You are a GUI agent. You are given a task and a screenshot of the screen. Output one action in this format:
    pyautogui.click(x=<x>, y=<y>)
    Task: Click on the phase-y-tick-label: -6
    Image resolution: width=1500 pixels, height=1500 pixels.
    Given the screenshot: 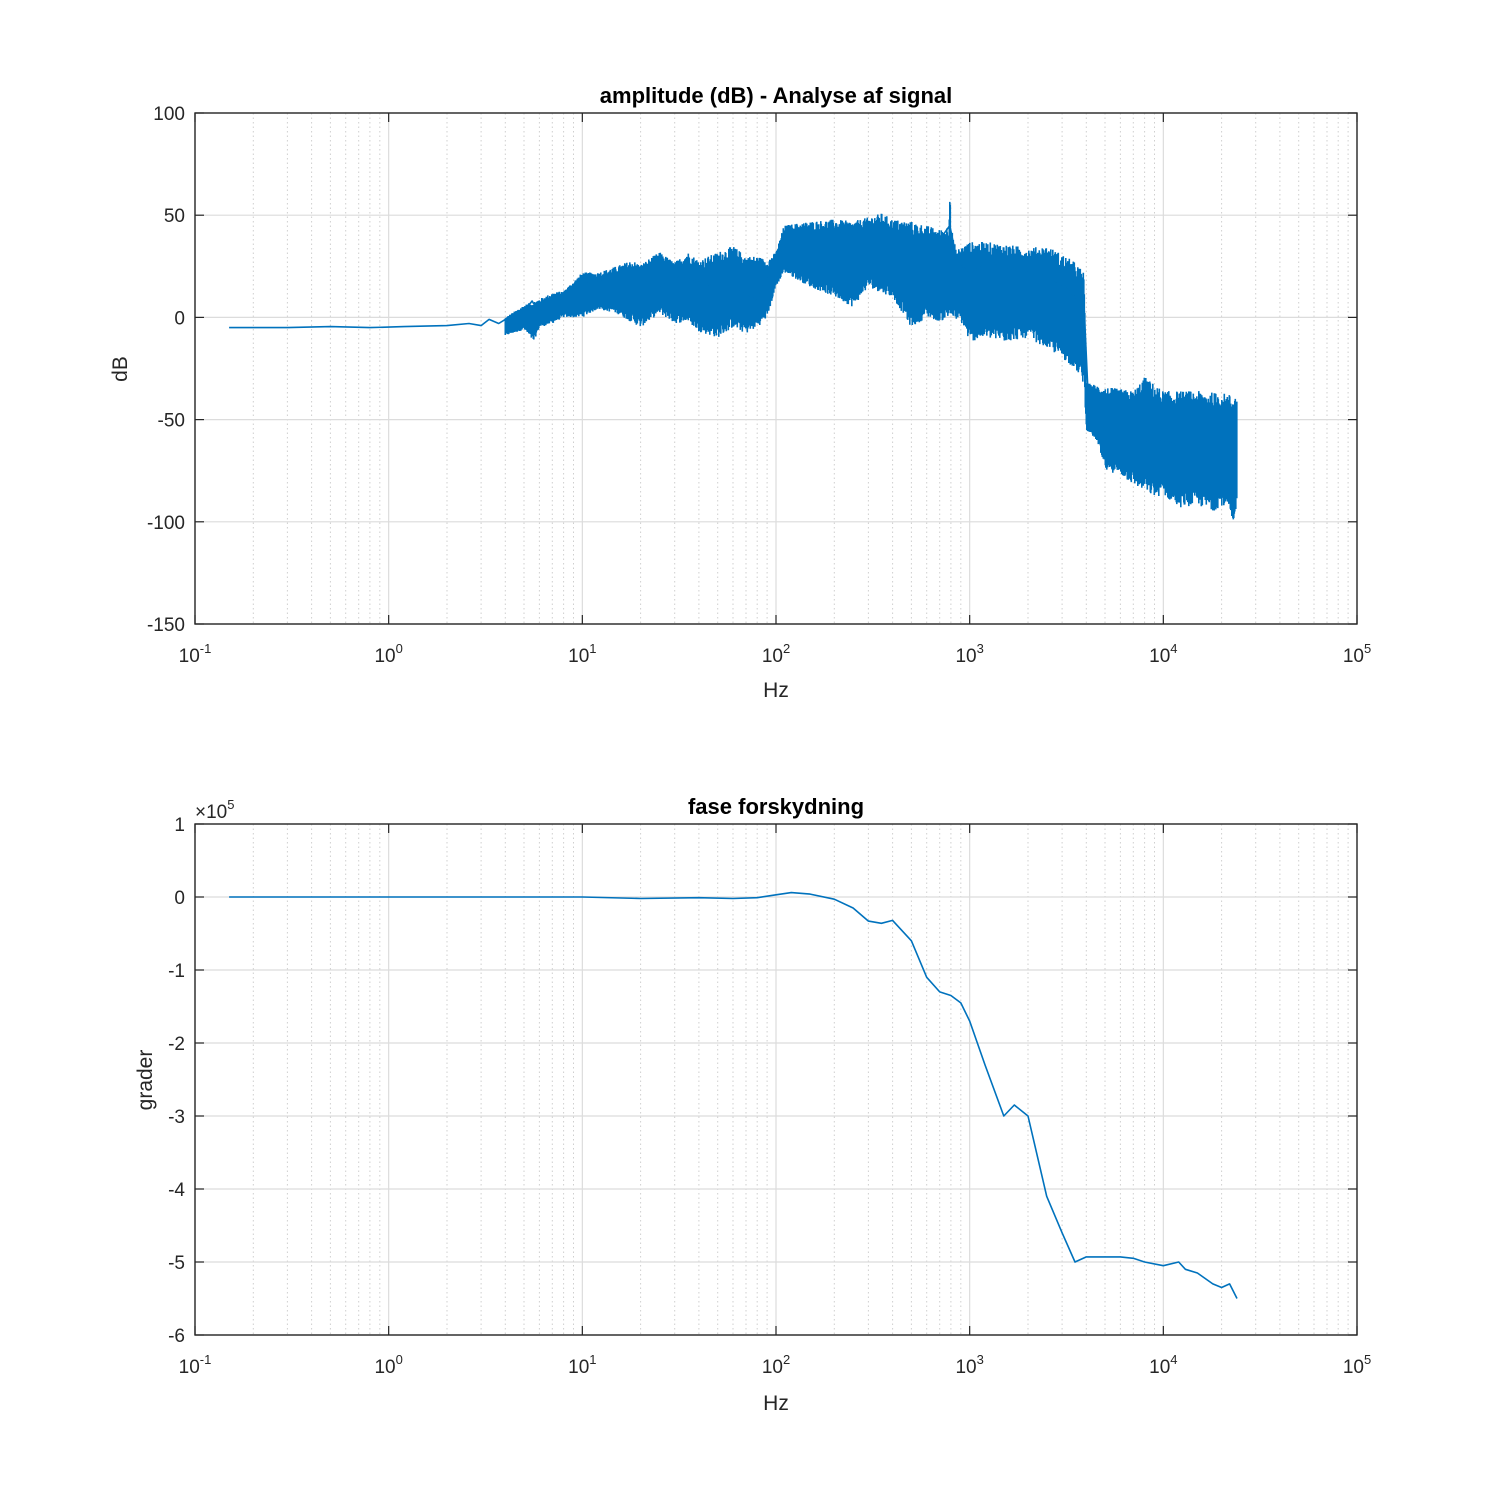 What is the action you would take?
    pyautogui.click(x=176, y=1336)
    